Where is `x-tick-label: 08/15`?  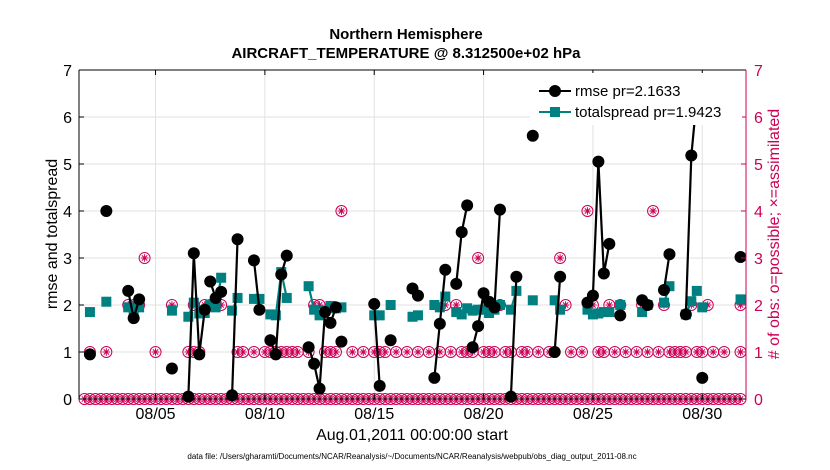 x-tick-label: 08/15 is located at coordinates (374, 414).